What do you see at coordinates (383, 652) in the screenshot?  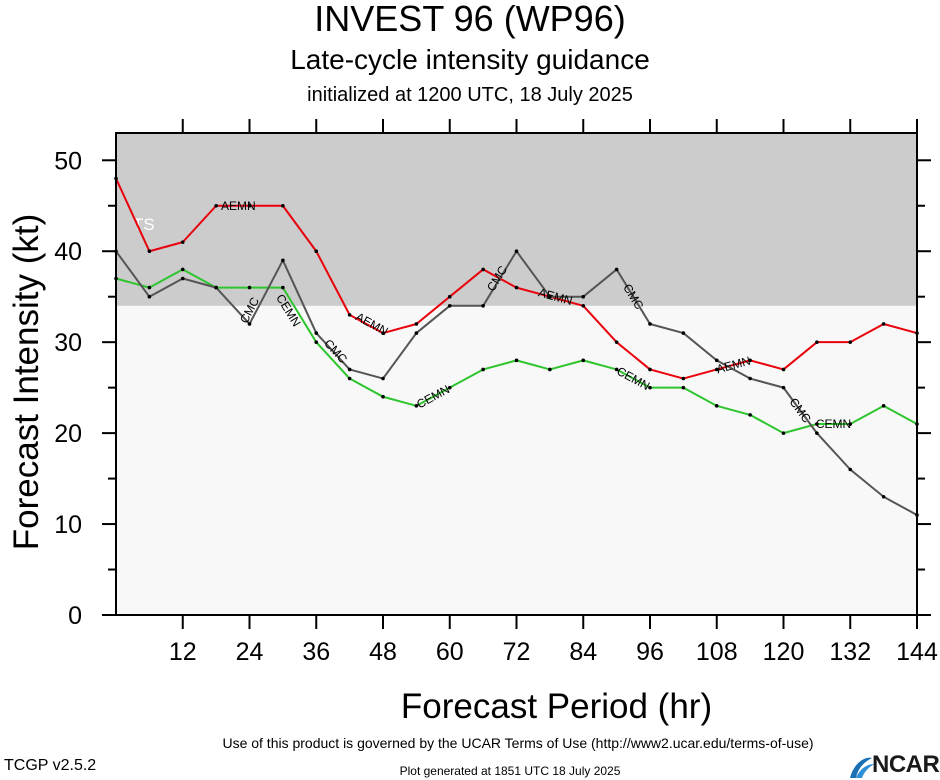 I see `x-tick-label: 48` at bounding box center [383, 652].